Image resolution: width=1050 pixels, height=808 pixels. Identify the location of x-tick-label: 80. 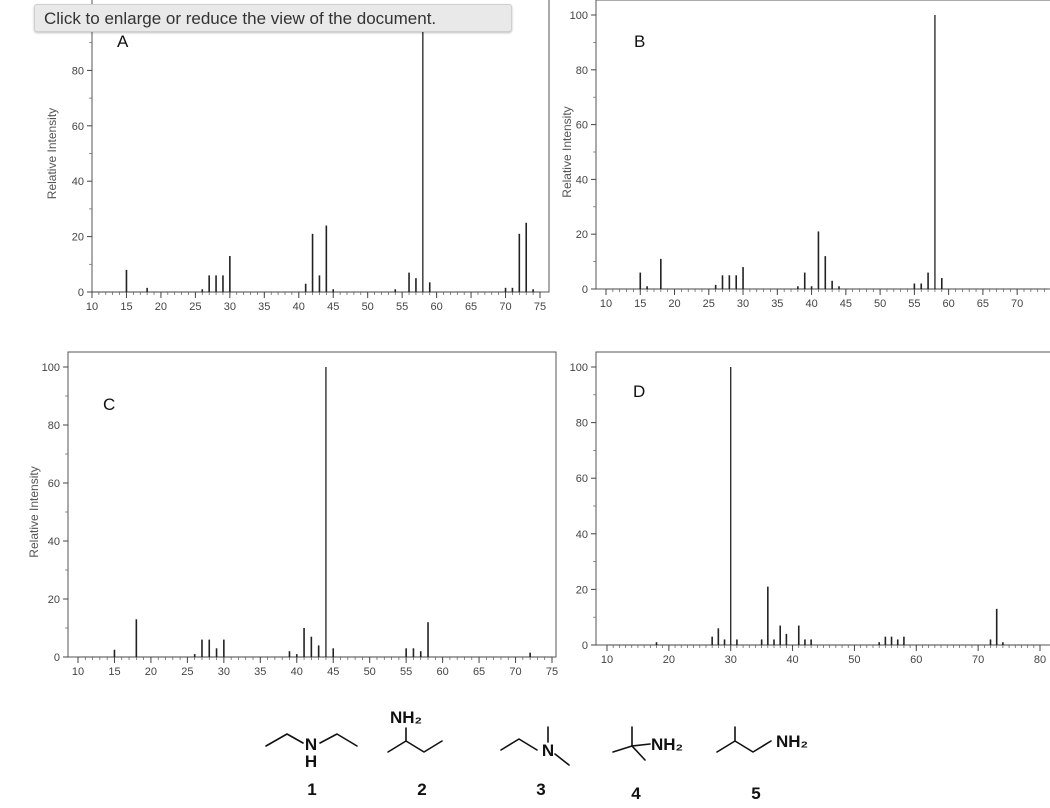
(1040, 660).